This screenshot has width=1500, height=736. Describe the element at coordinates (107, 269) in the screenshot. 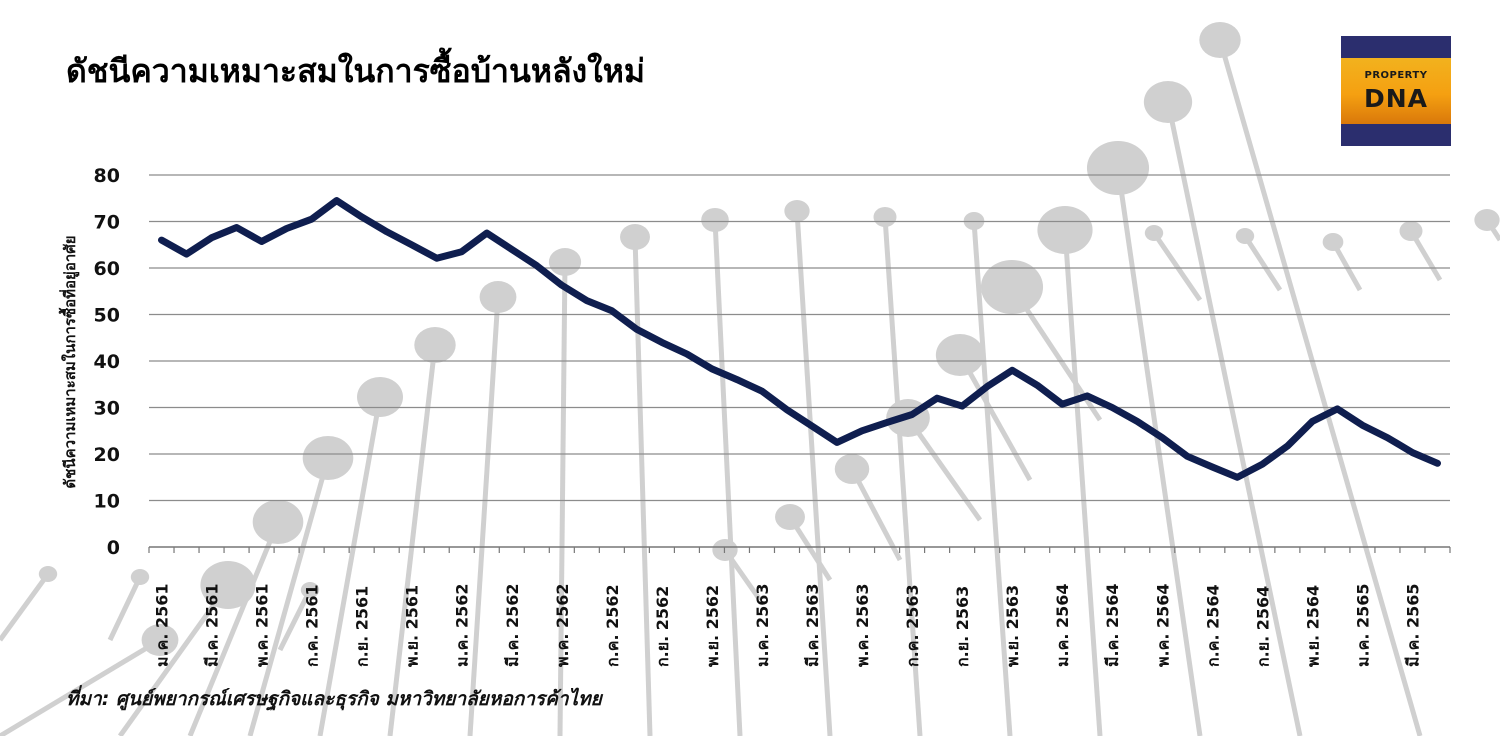

I see `y-tick-label: 60` at that location.